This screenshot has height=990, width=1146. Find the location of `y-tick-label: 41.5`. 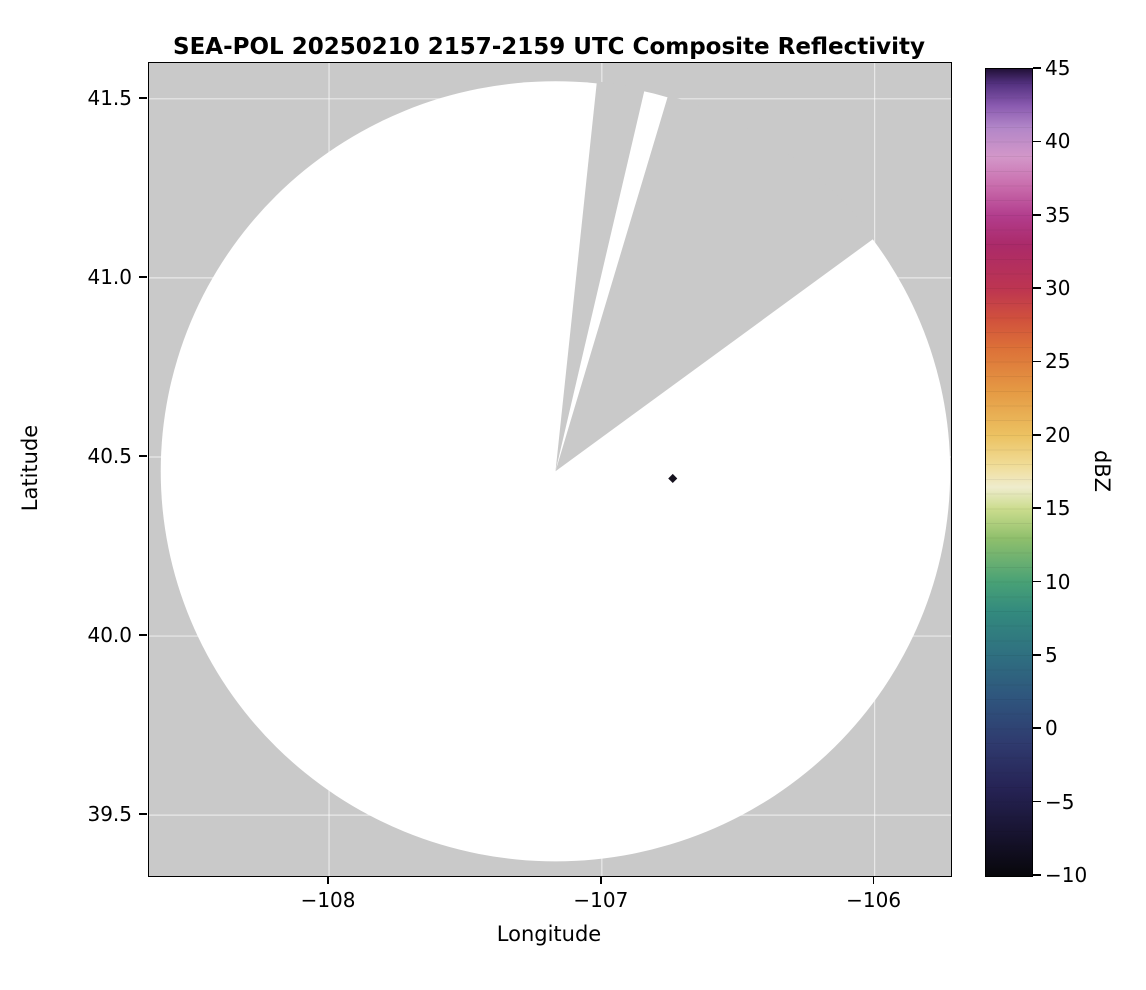

y-tick-label: 41.5 is located at coordinates (109, 97).